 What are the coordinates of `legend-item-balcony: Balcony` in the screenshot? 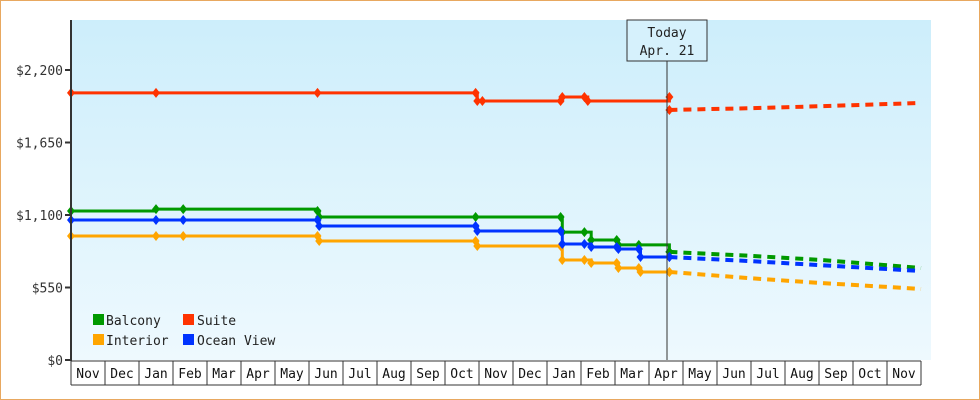 It's located at (127, 321).